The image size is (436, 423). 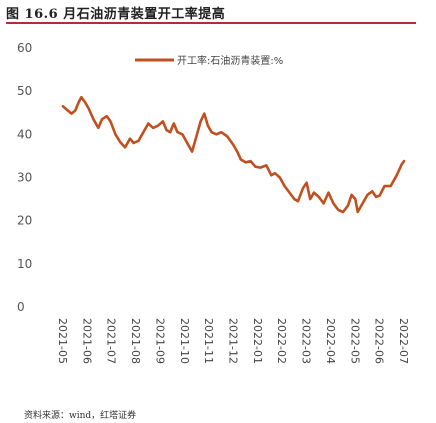 I want to click on x-tick-label: 2022-04, so click(x=330, y=341).